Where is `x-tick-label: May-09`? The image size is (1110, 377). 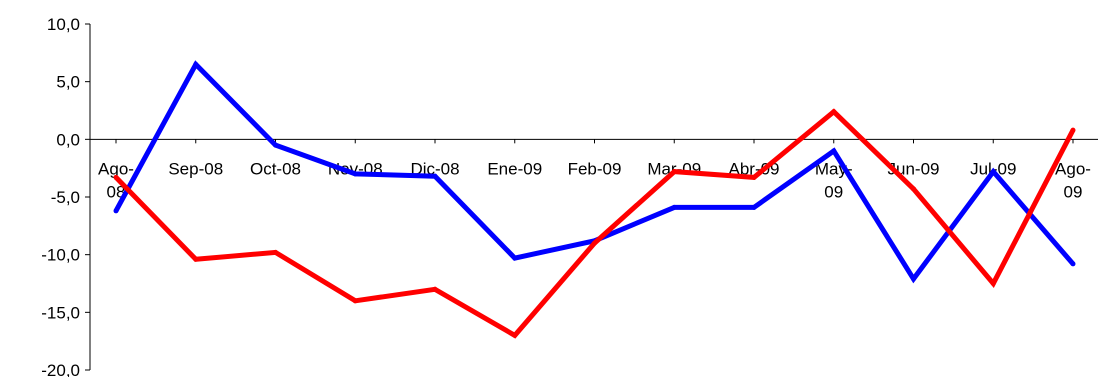
x-tick-label: May-09 is located at coordinates (834, 180).